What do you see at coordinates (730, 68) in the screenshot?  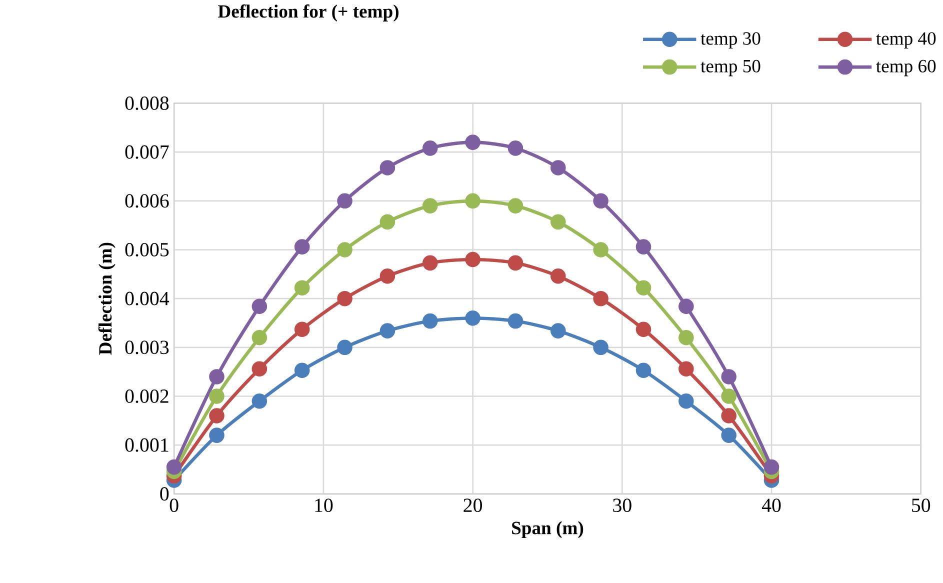 I see `legend-label: temp 50` at bounding box center [730, 68].